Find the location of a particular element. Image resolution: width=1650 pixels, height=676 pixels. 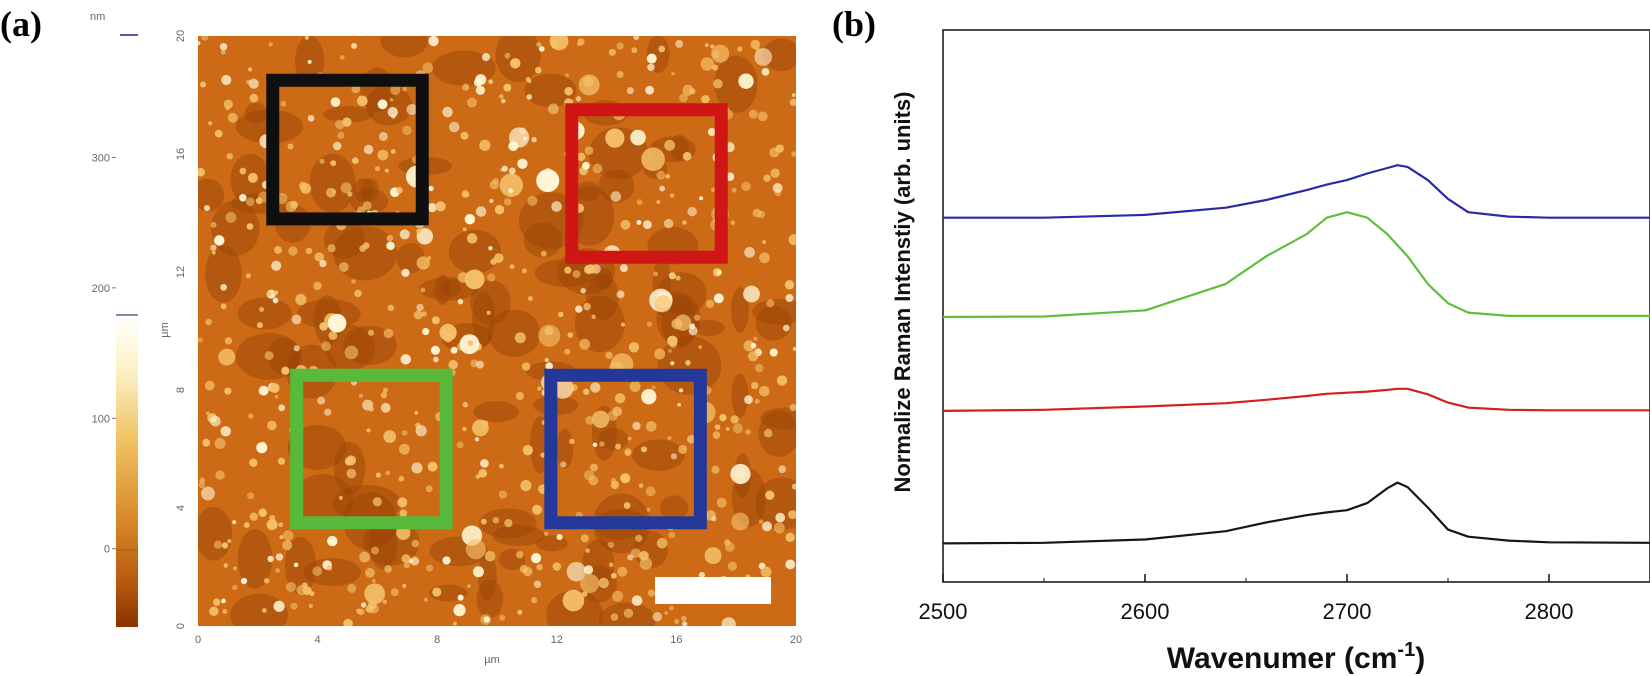

afm-y-tick-label: 4 is located at coordinates (181, 508).